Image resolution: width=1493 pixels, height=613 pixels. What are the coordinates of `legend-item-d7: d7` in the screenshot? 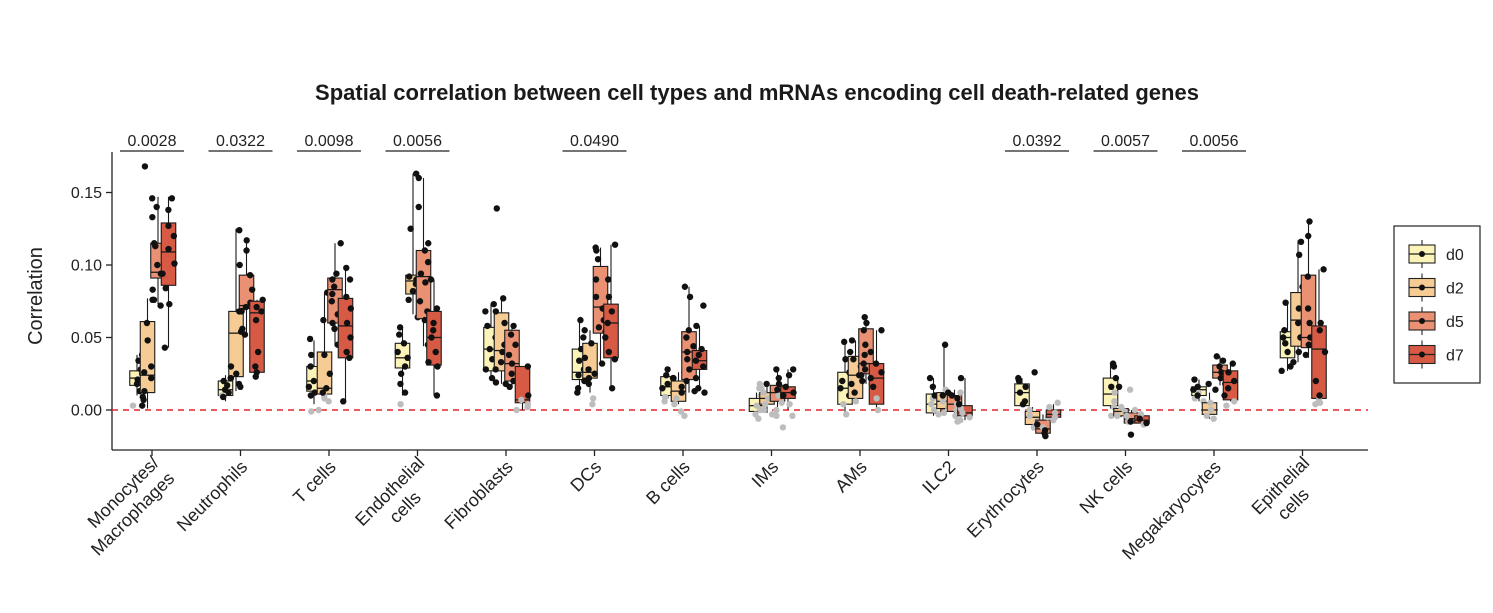 It's located at (1436, 354).